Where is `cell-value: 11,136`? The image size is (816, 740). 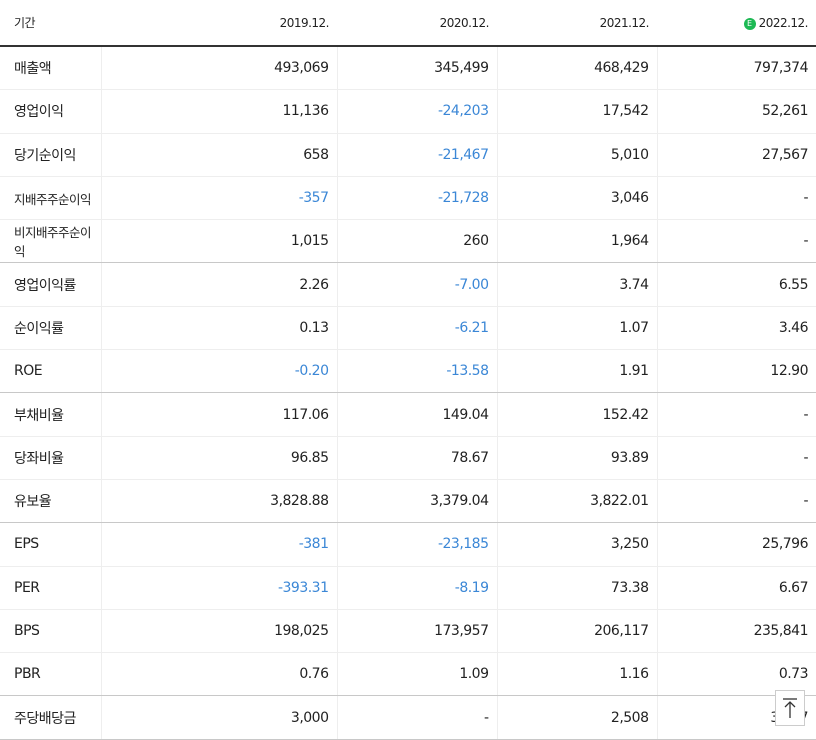
cell-value: 11,136 is located at coordinates (219, 111).